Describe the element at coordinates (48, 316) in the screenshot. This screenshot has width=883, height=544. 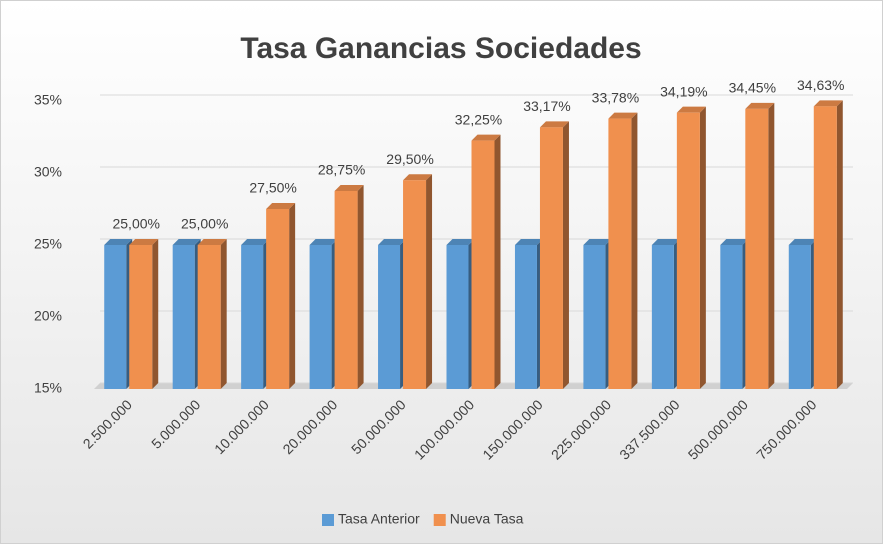
I see `y-tick-label: 20%` at that location.